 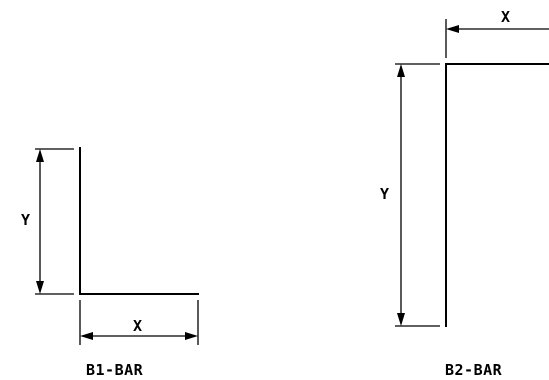 I want to click on b2-dimension-y: Y, so click(x=410, y=195).